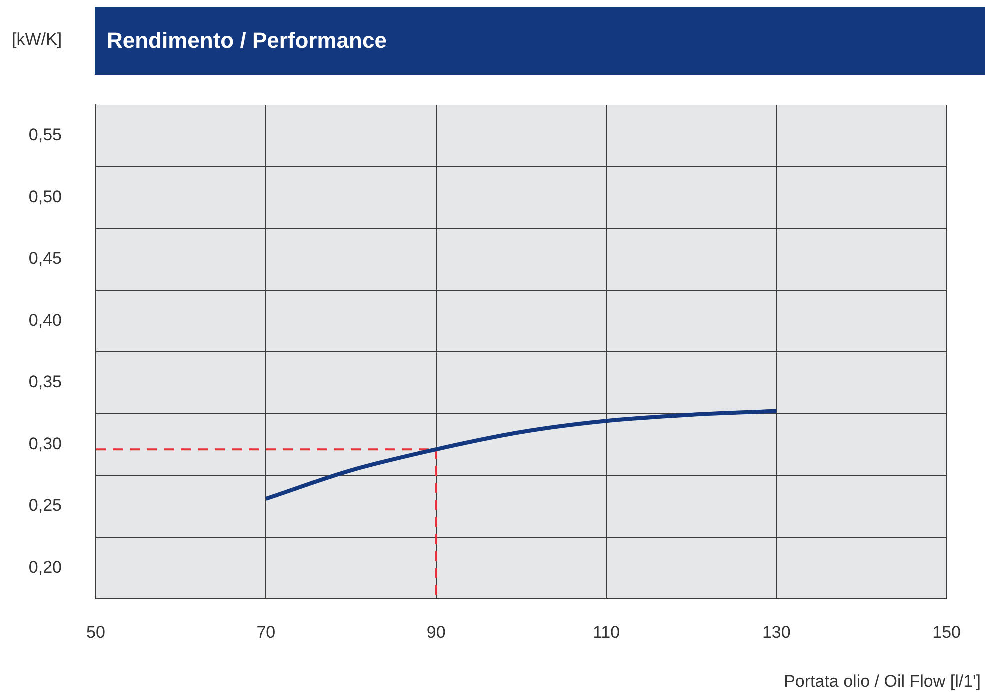  What do you see at coordinates (45, 196) in the screenshot?
I see `y-tick-label: 0,50` at bounding box center [45, 196].